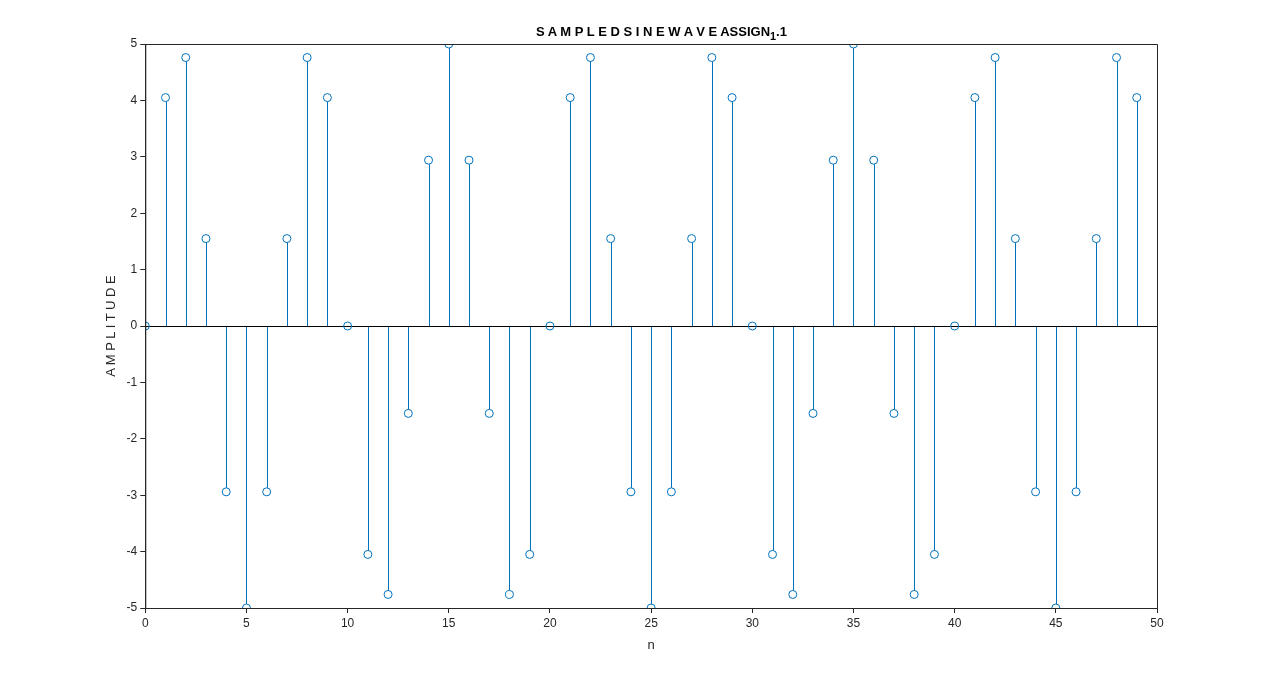 This screenshot has height=683, width=1280. I want to click on y-axis-title: A M P L I T U D E, so click(111, 325).